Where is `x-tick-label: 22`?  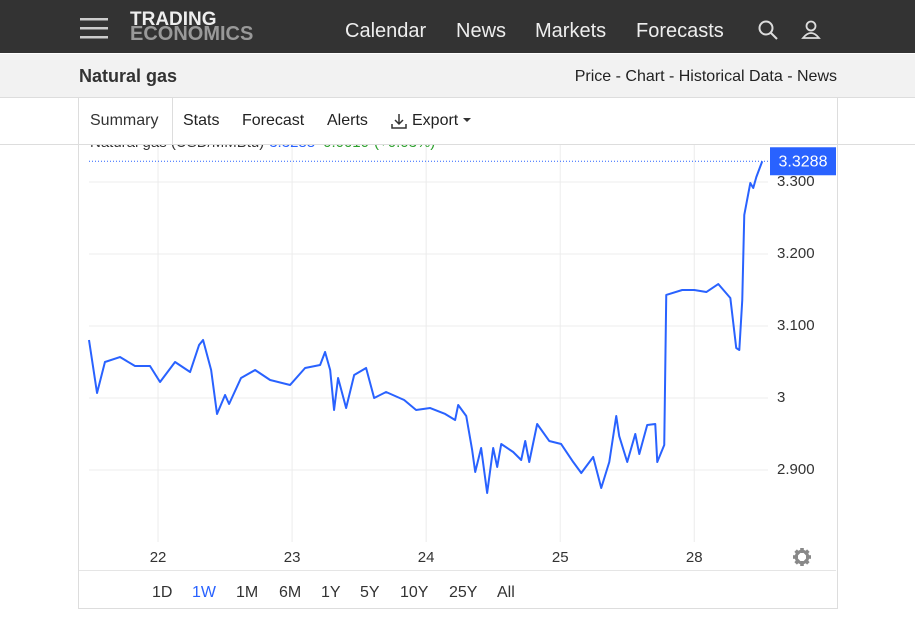
x-tick-label: 22 is located at coordinates (158, 557).